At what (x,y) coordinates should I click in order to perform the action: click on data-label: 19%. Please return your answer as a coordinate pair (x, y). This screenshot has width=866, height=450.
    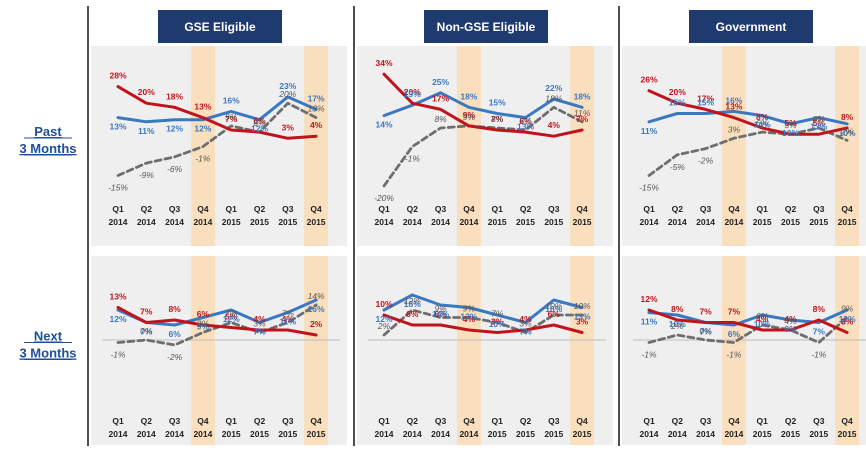
    Looking at the image, I should click on (412, 94).